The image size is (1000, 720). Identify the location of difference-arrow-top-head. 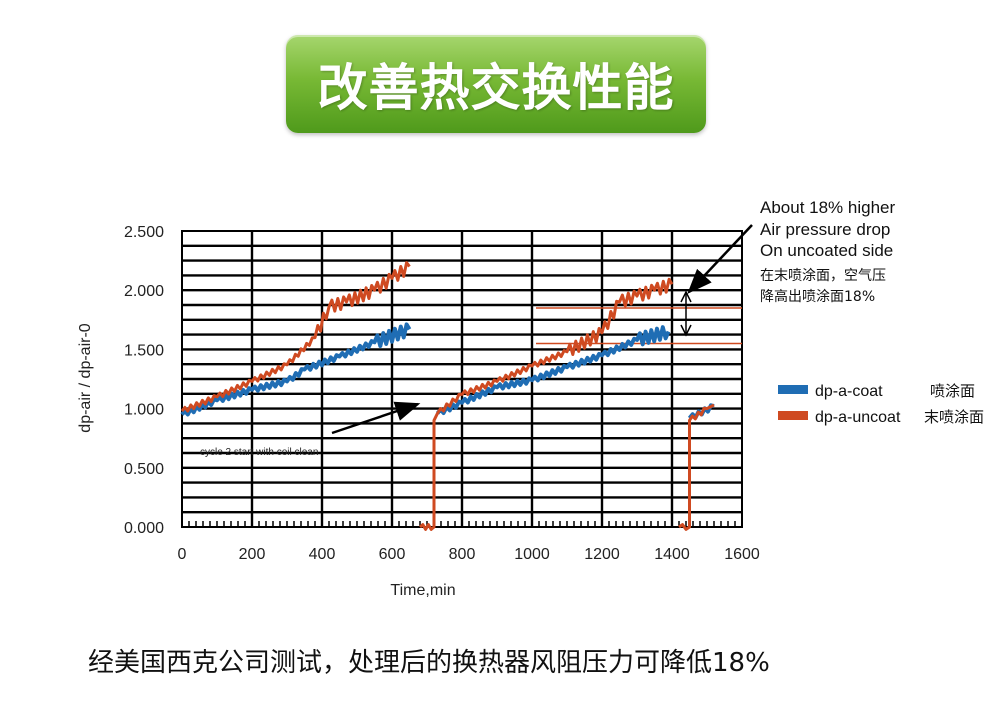
(686, 296).